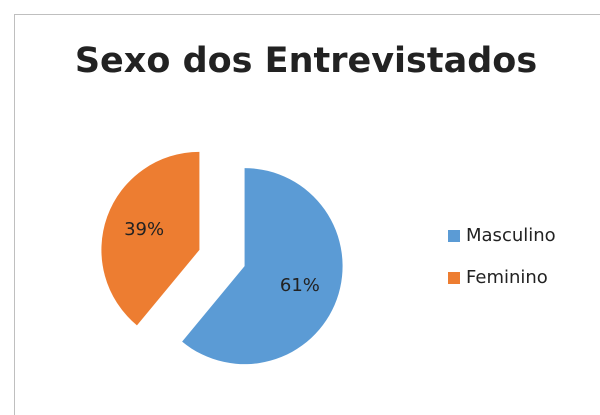 The width and height of the screenshot is (600, 415). Describe the element at coordinates (511, 235) in the screenshot. I see `legend-label: Masculino` at that location.